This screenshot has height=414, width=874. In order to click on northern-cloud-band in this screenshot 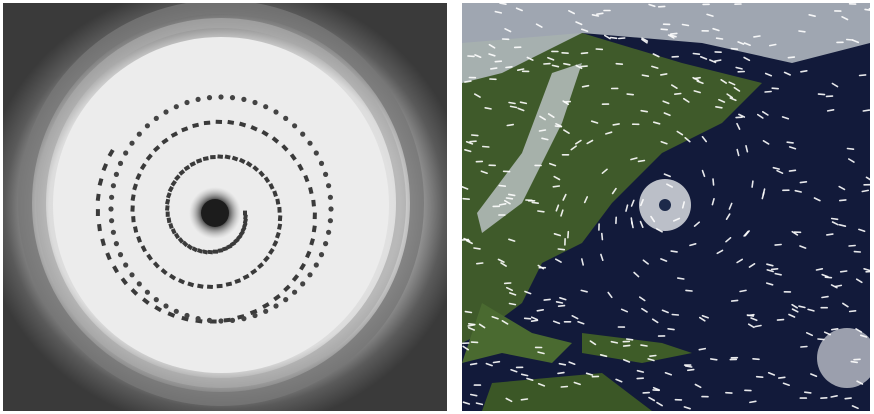, I will do `click(666, 43)`.